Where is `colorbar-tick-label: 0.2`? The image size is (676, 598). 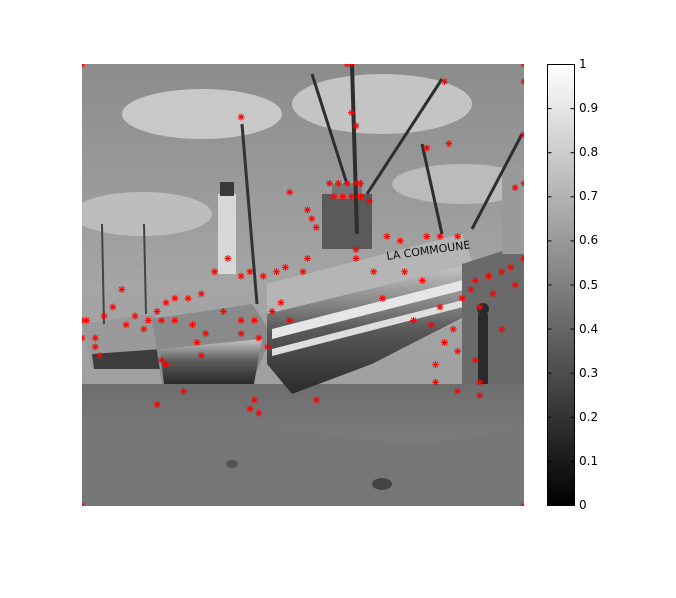
colorbar-tick-label: 0.2 is located at coordinates (589, 416).